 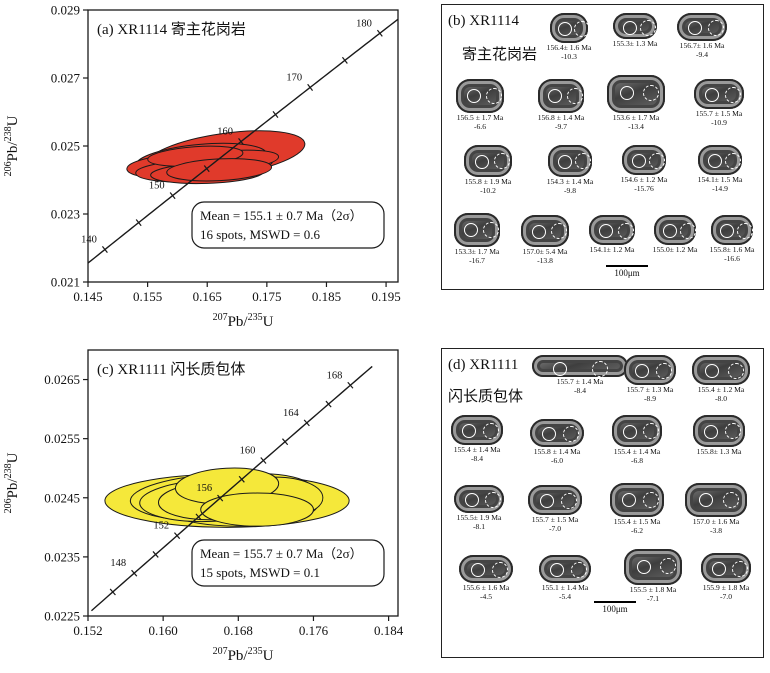 I want to click on concordia-age-label: 156, so click(x=204, y=488).